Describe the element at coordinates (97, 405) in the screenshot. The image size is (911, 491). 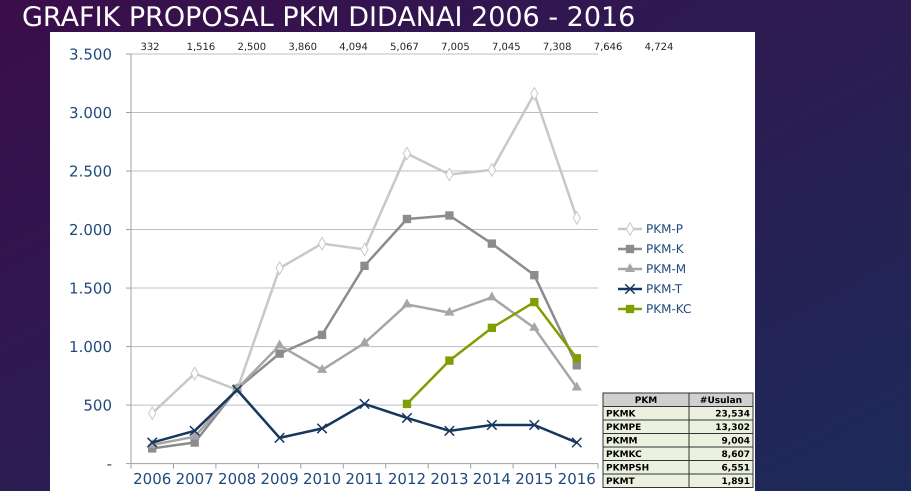
I see `y-tick-label: 500` at that location.